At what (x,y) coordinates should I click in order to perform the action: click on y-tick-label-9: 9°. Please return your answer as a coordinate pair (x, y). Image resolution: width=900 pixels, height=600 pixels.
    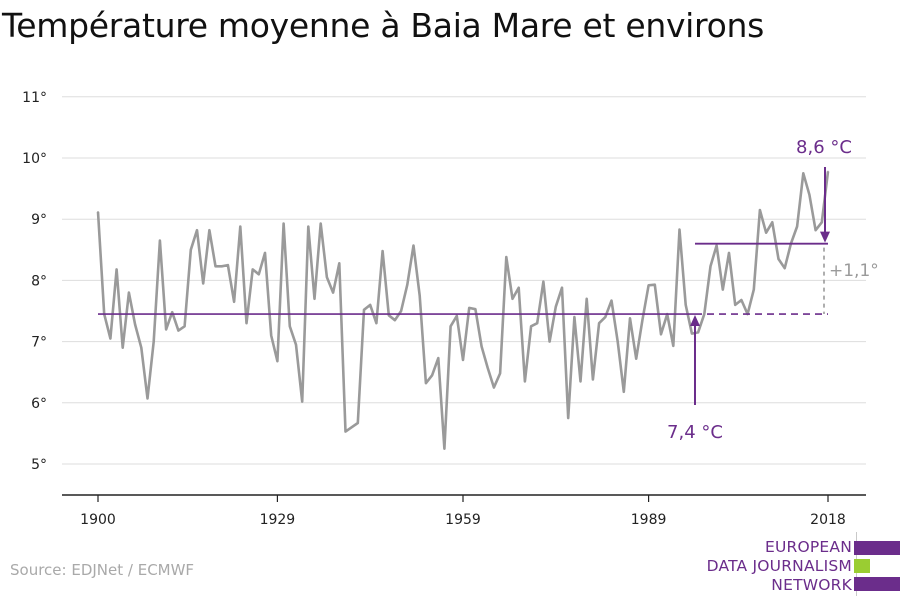
    Looking at the image, I should click on (39, 220).